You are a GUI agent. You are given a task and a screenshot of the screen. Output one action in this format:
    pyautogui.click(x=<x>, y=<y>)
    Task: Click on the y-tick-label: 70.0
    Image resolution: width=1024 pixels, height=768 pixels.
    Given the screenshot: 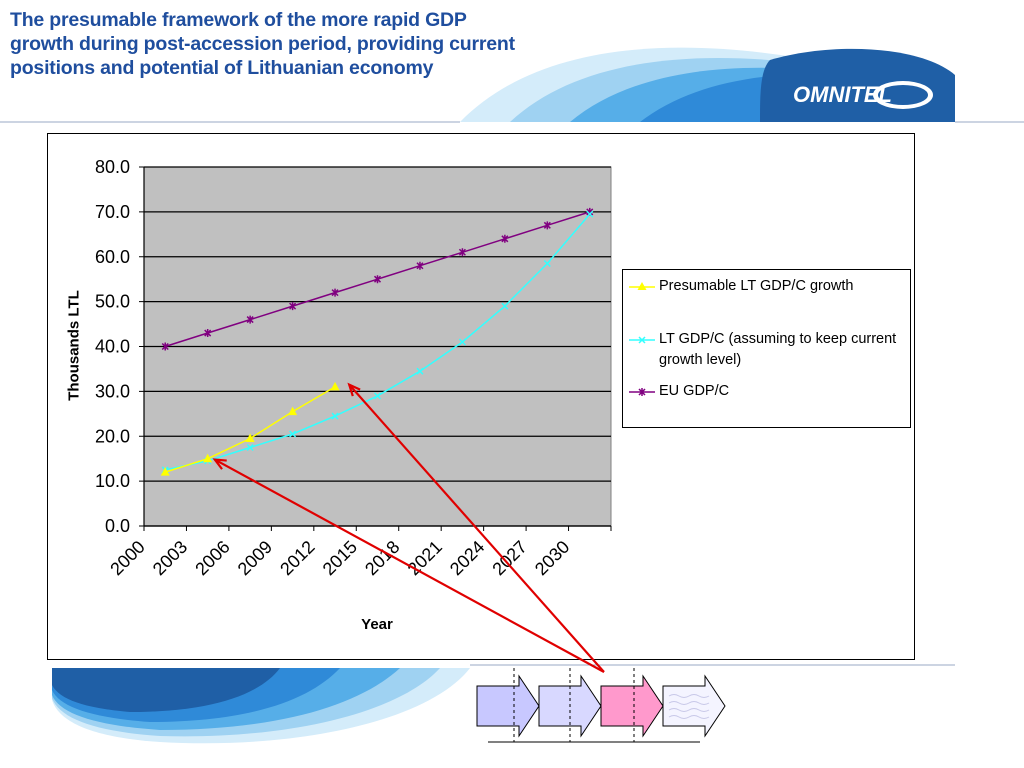 What is the action you would take?
    pyautogui.click(x=112, y=212)
    